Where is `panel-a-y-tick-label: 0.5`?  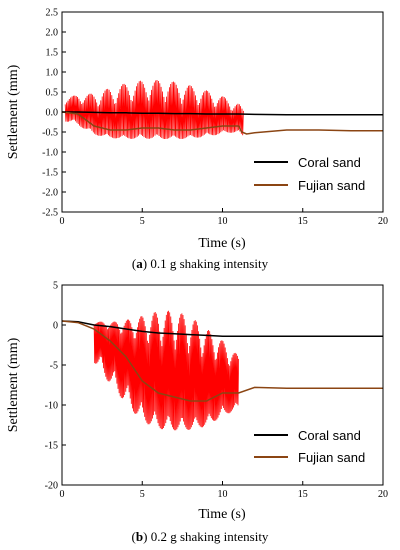 panel-a-y-tick-label: 0.5 is located at coordinates (52, 93).